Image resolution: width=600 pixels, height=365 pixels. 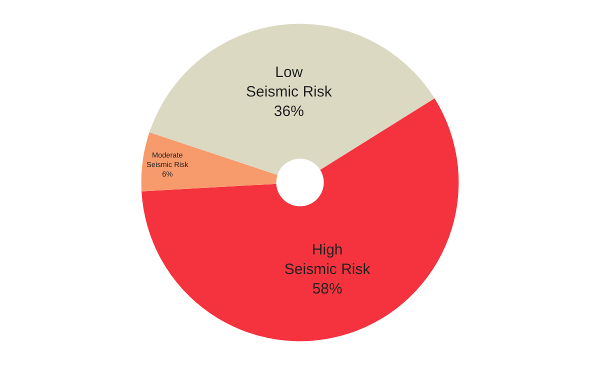 What do you see at coordinates (209, 162) in the screenshot?
I see `donut-slice` at bounding box center [209, 162].